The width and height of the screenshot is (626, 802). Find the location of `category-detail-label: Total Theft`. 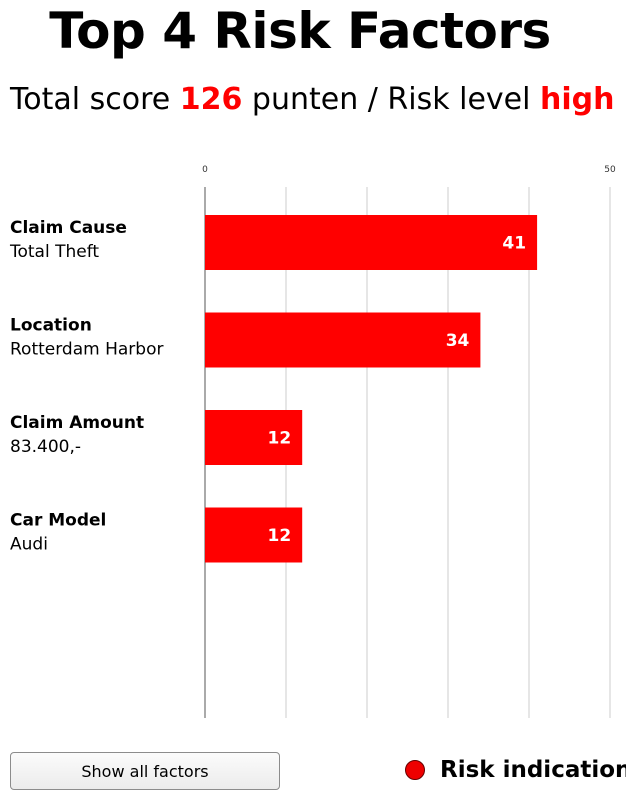

category-detail-label: Total Theft is located at coordinates (54, 252).